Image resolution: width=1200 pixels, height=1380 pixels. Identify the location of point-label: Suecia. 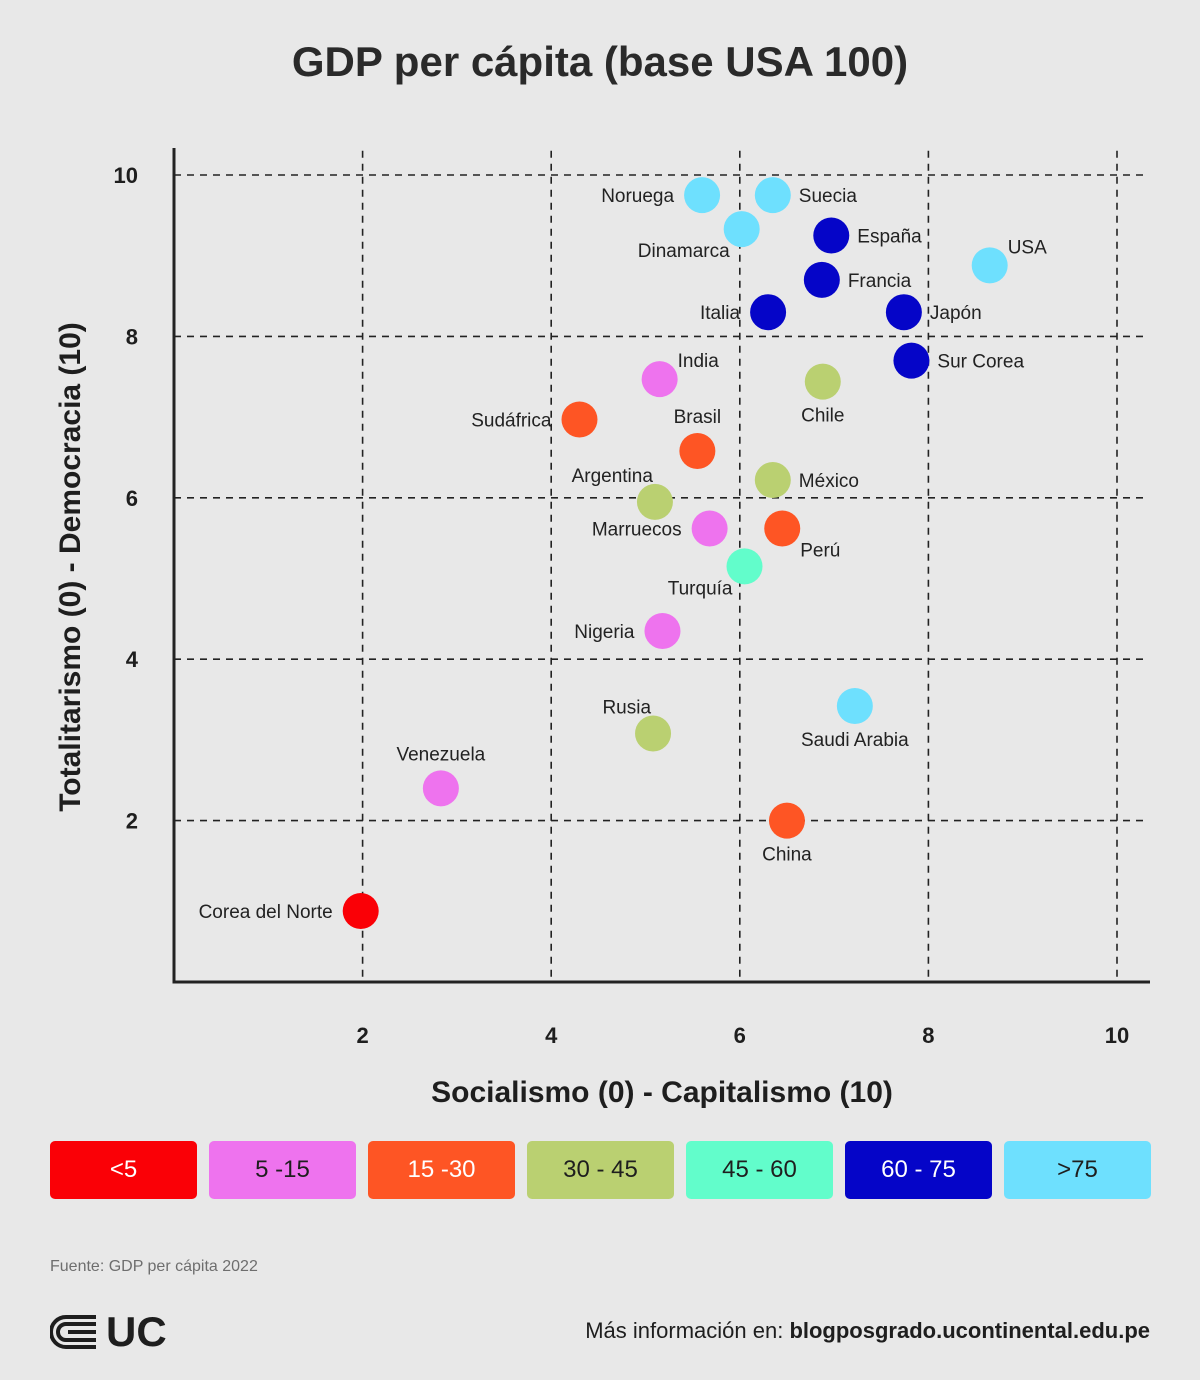
(828, 196).